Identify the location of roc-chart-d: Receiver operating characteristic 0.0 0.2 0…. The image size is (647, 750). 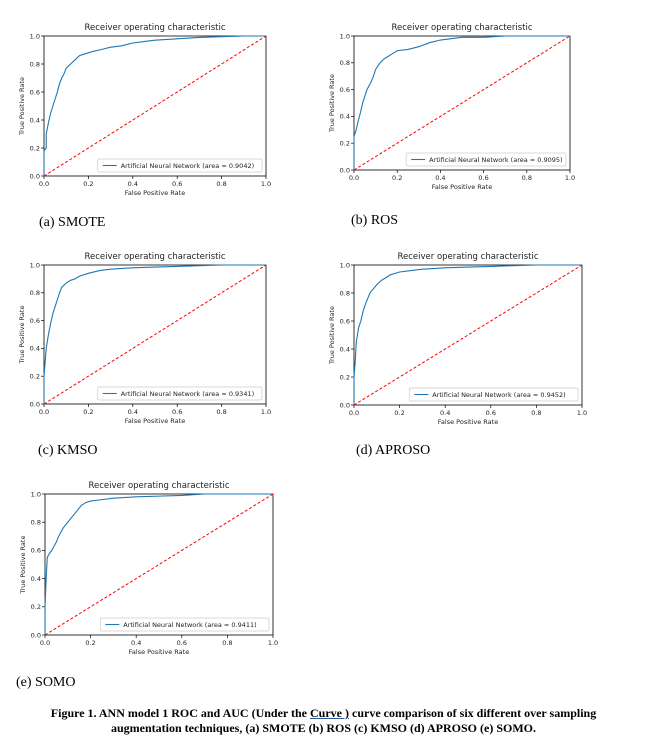
(457, 339).